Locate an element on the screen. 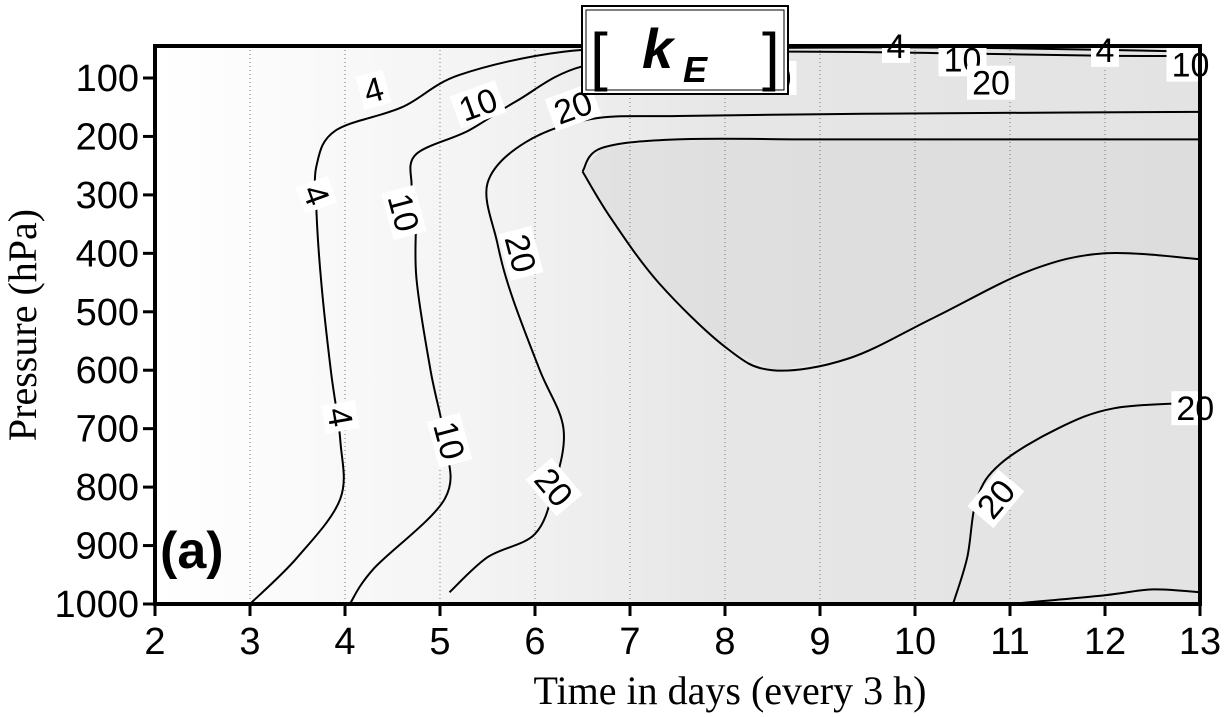  x-tick-label: 7 is located at coordinates (629, 642).